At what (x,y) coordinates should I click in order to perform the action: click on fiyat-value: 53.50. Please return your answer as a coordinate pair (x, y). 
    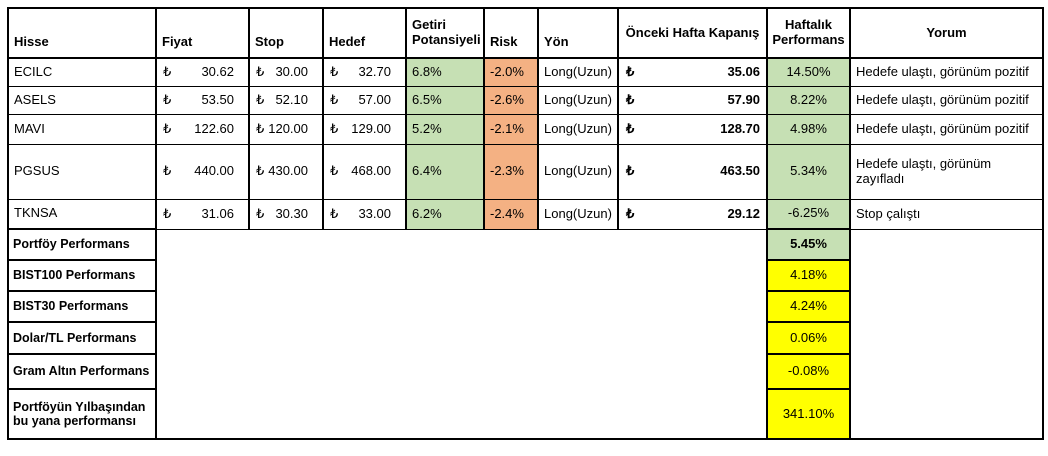
    Looking at the image, I should click on (217, 99).